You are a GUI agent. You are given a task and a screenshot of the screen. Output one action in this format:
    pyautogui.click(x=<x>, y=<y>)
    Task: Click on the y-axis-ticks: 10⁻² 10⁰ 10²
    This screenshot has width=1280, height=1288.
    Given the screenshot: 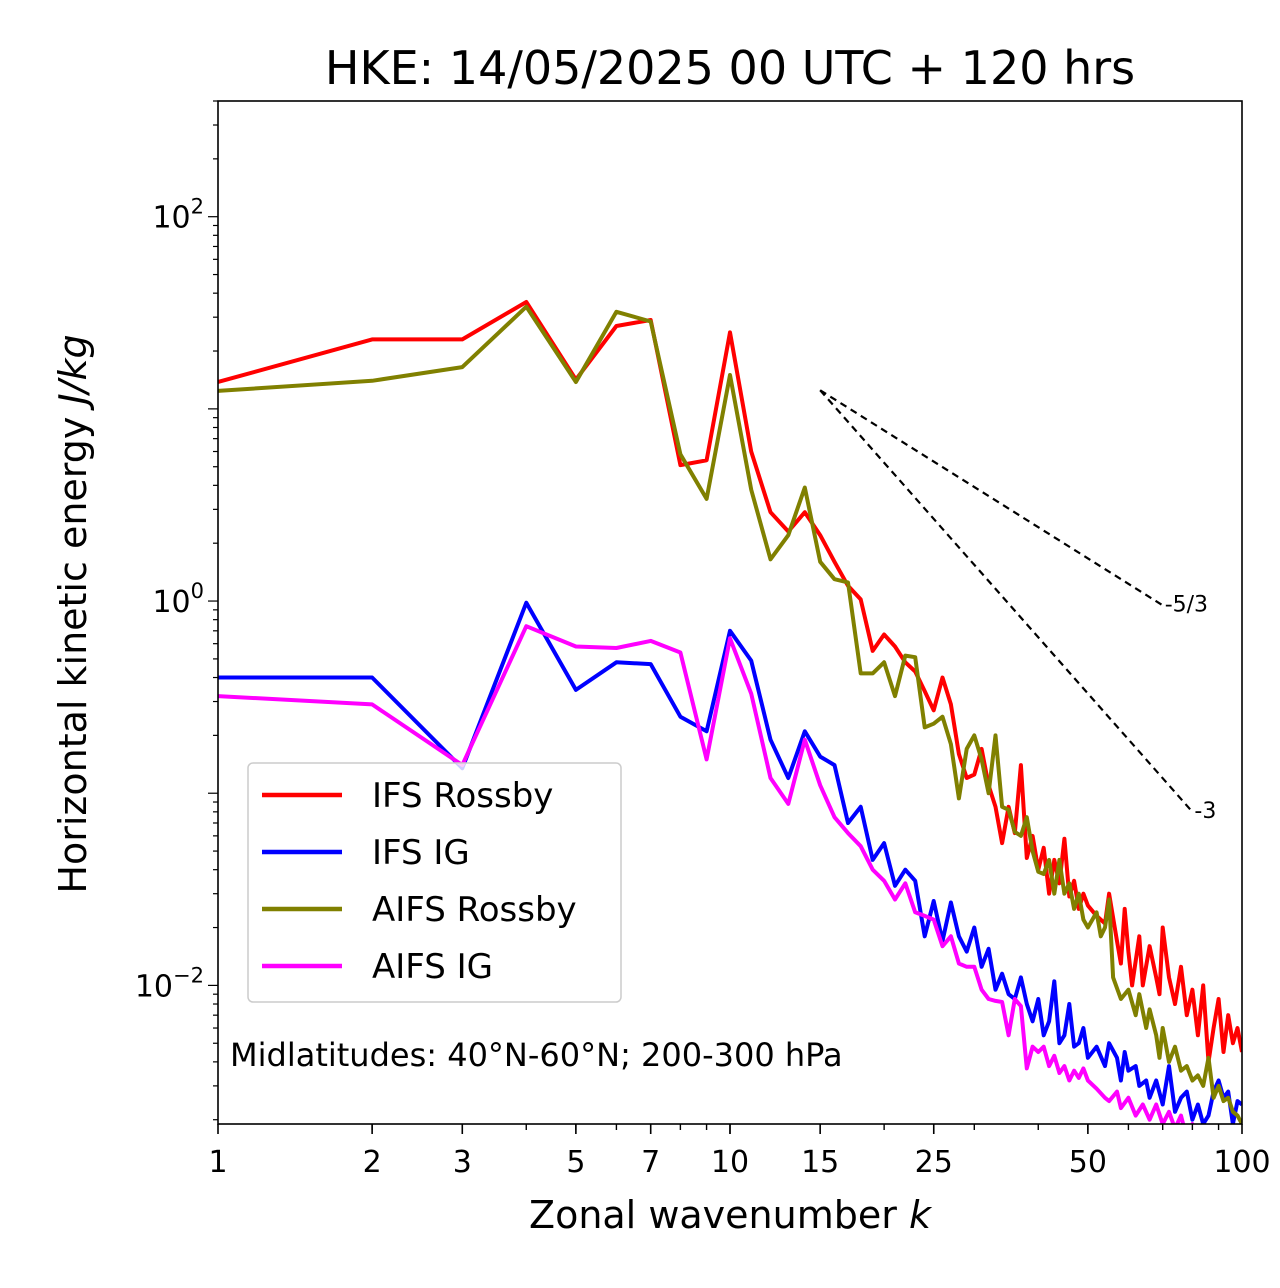 What is the action you would take?
    pyautogui.click(x=176, y=610)
    